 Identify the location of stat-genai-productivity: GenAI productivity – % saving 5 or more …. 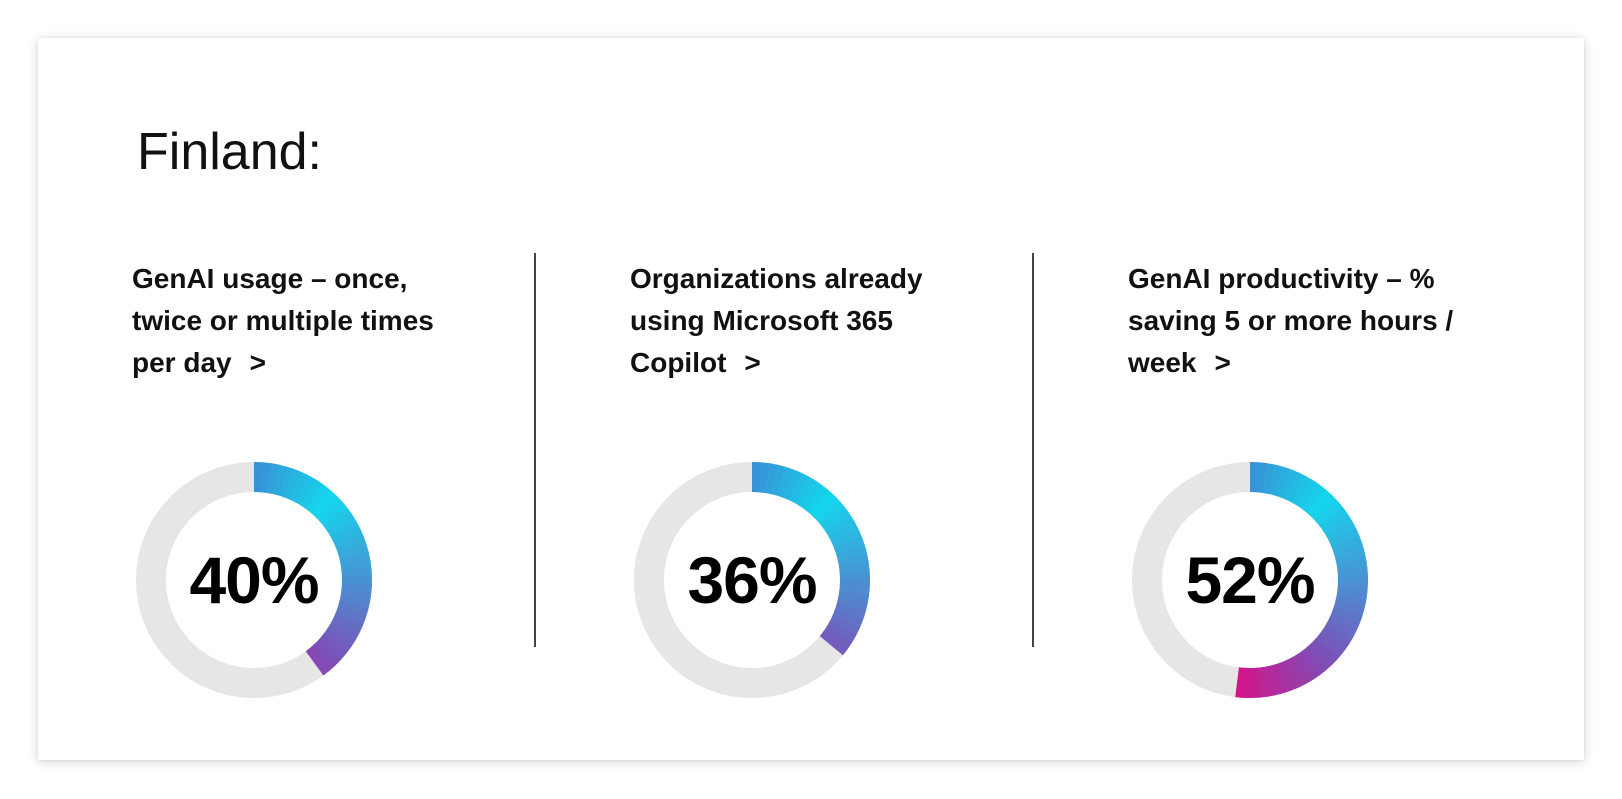
(1298, 488).